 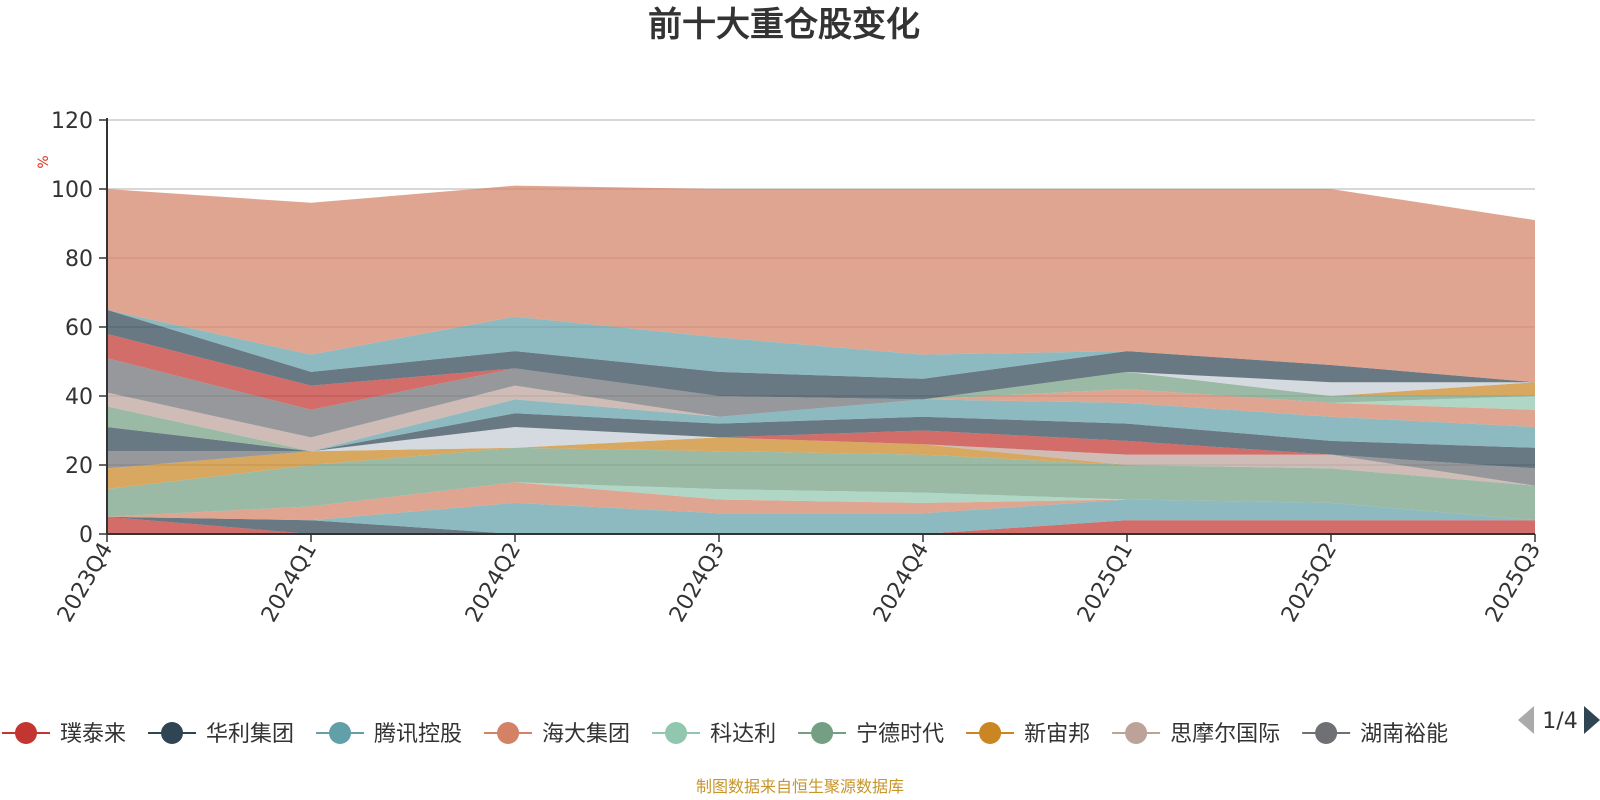 What do you see at coordinates (1225, 734) in the screenshot?
I see `legend-label: 思摩尔国际` at bounding box center [1225, 734].